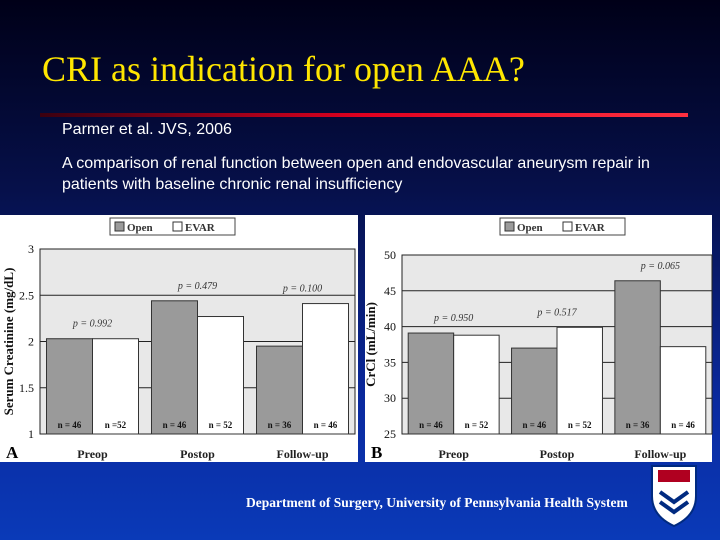  I want to click on panel-letter: A, so click(12, 452).